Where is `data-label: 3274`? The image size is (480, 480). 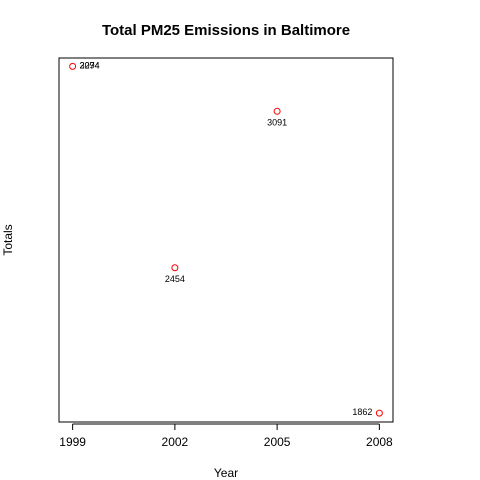 data-label: 3274 is located at coordinates (90, 65).